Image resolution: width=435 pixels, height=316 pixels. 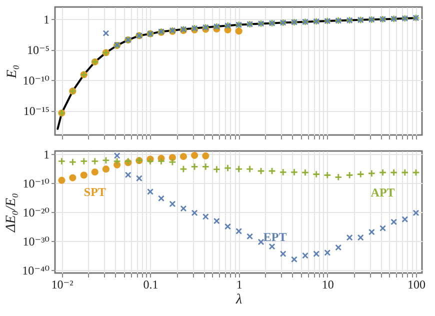 I want to click on y-tick-label: 10⁻⁴⁰, so click(x=36, y=271).